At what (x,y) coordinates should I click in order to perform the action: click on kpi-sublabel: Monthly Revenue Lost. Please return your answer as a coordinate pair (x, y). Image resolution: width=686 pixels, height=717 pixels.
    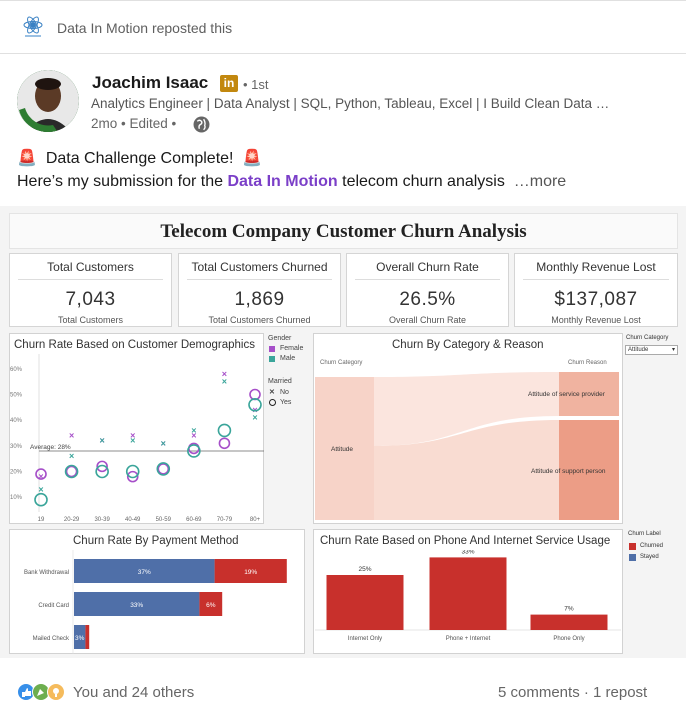
    Looking at the image, I should click on (596, 320).